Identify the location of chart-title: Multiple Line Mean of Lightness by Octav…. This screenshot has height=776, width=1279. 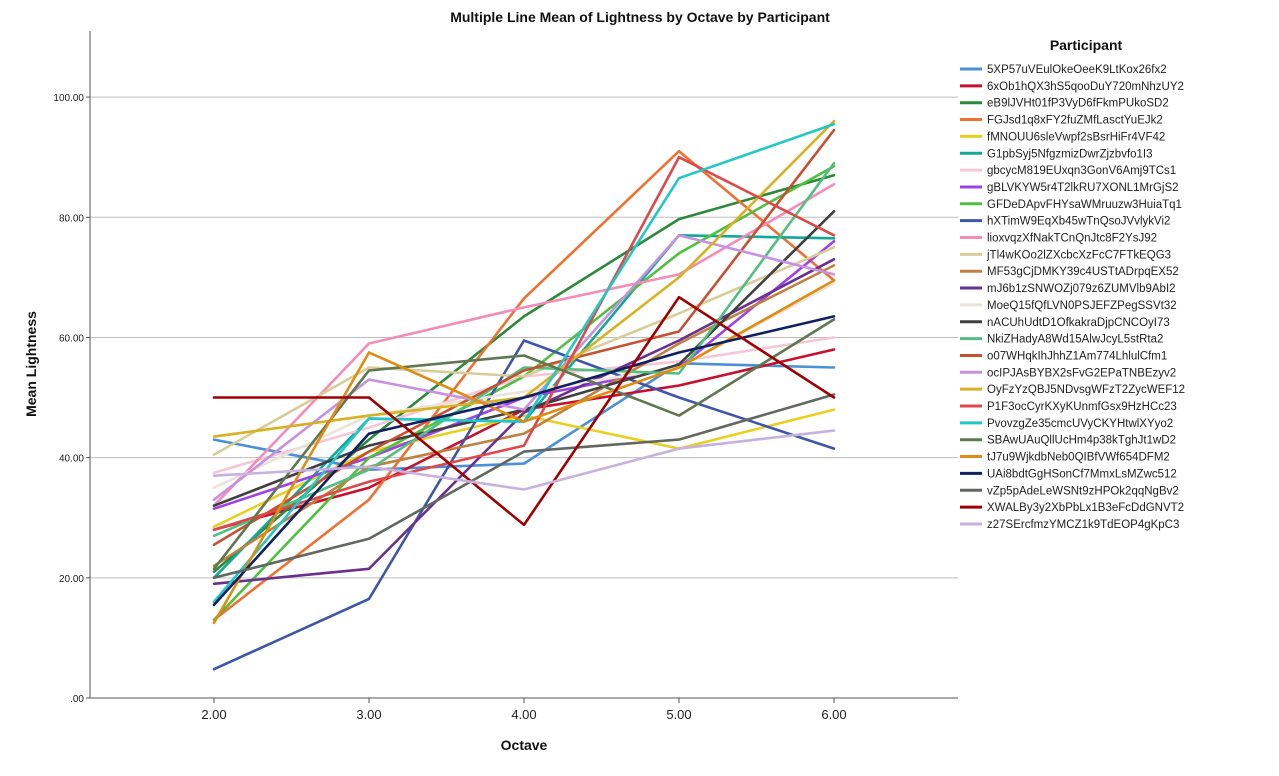
(640, 17).